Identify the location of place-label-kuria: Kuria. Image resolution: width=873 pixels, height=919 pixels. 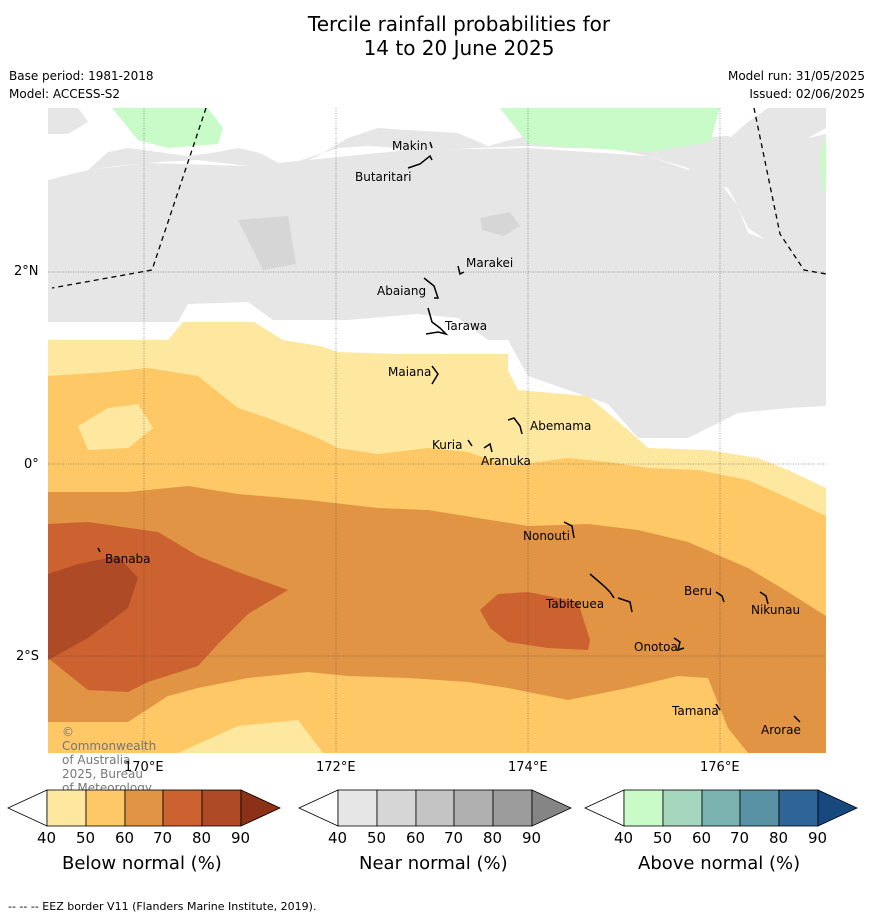
(447, 445).